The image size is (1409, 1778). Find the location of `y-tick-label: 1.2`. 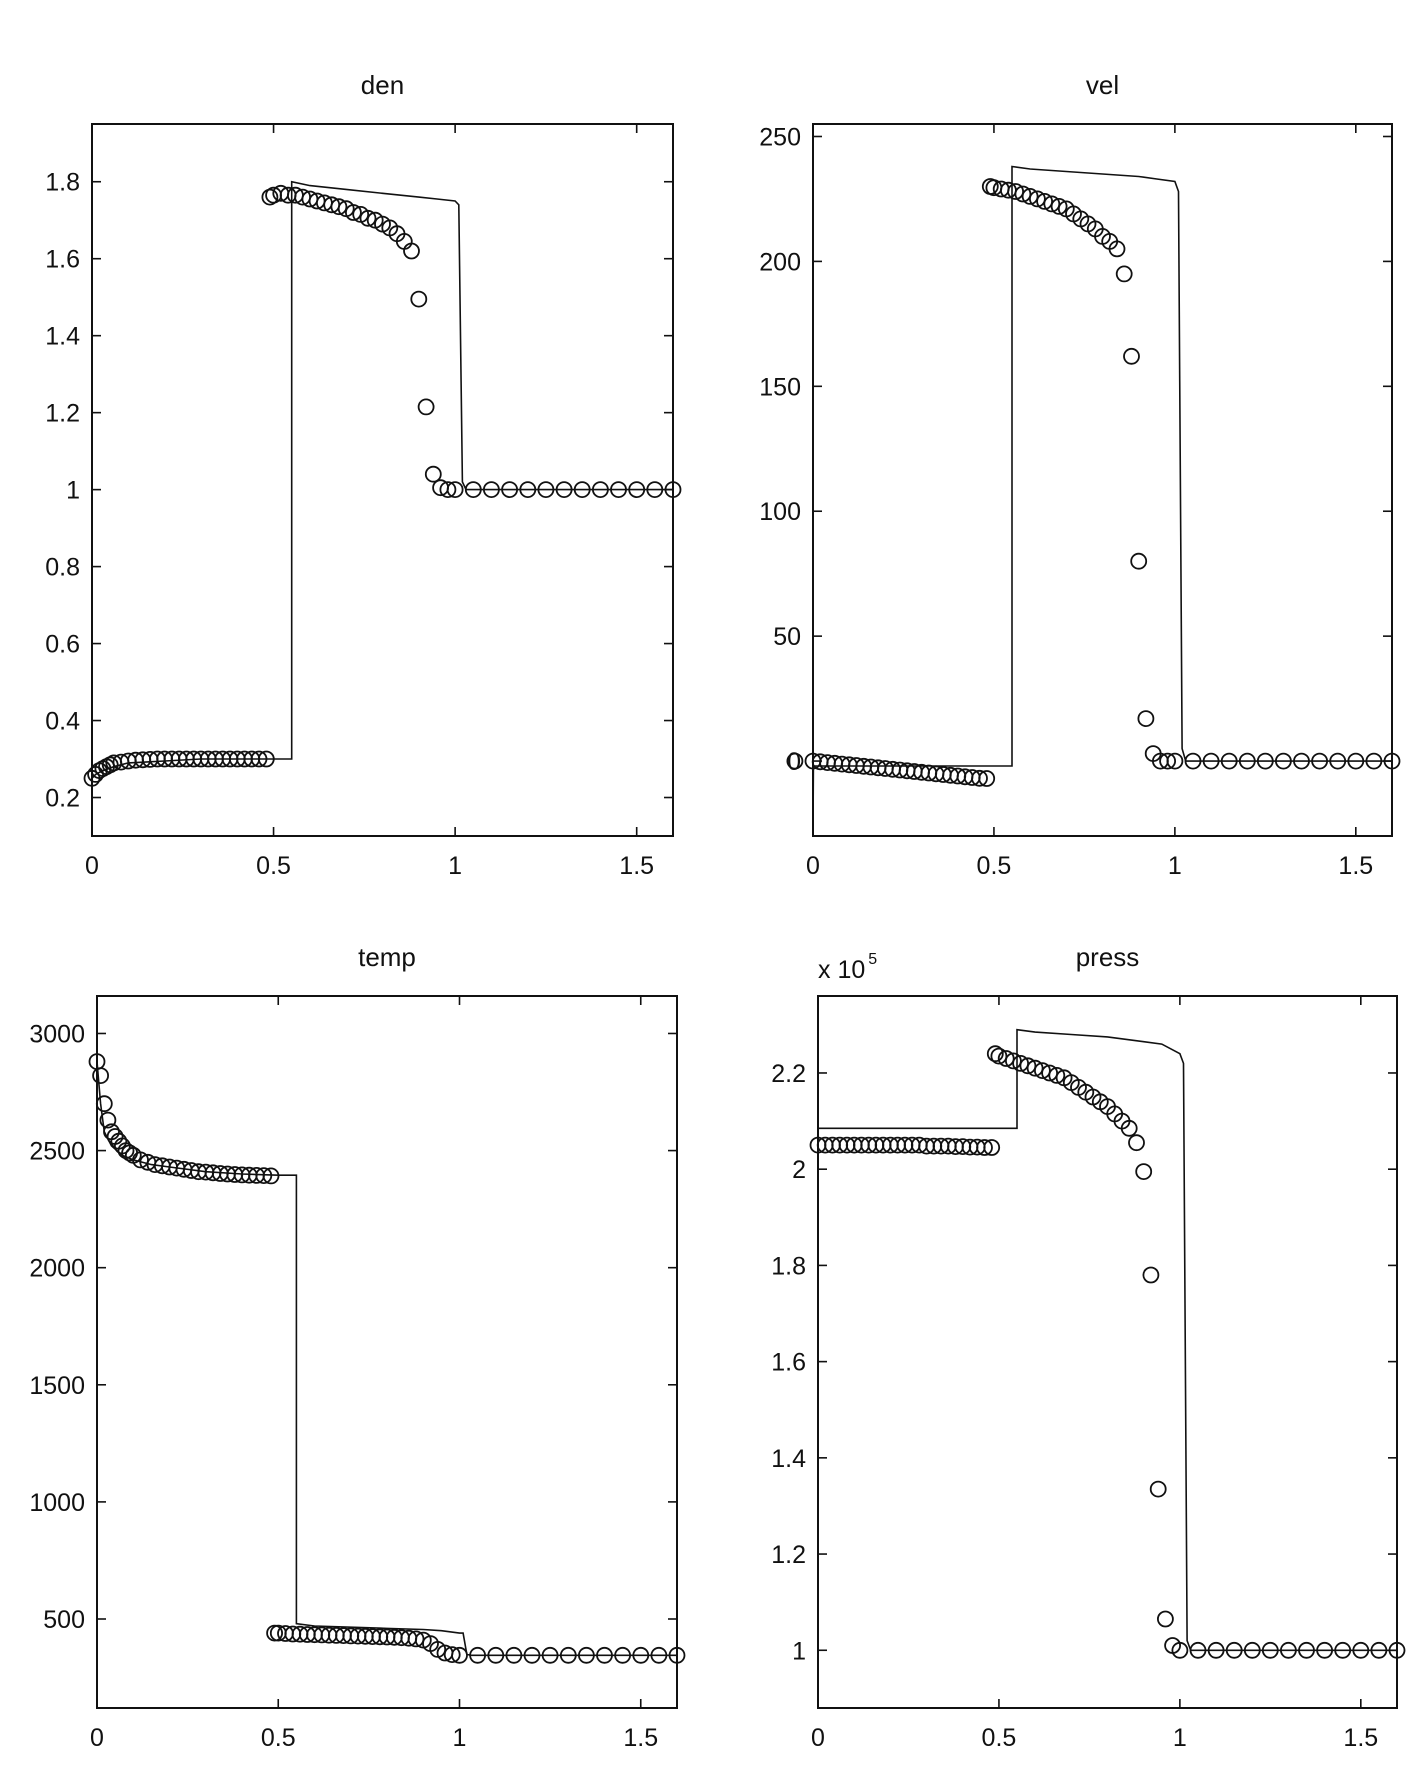

y-tick-label: 1.2 is located at coordinates (62, 414).